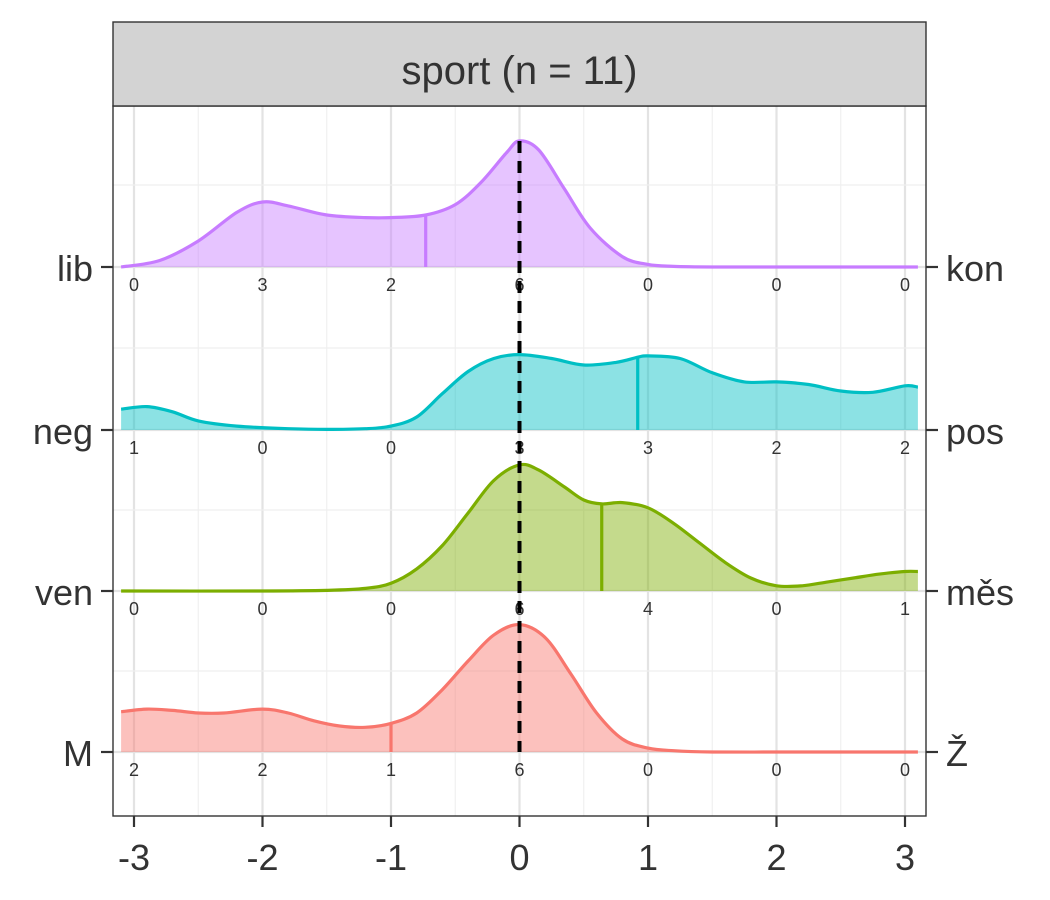 The height and width of the screenshot is (900, 1050). What do you see at coordinates (63, 431) in the screenshot?
I see `y-axis-label-left: neg` at bounding box center [63, 431].